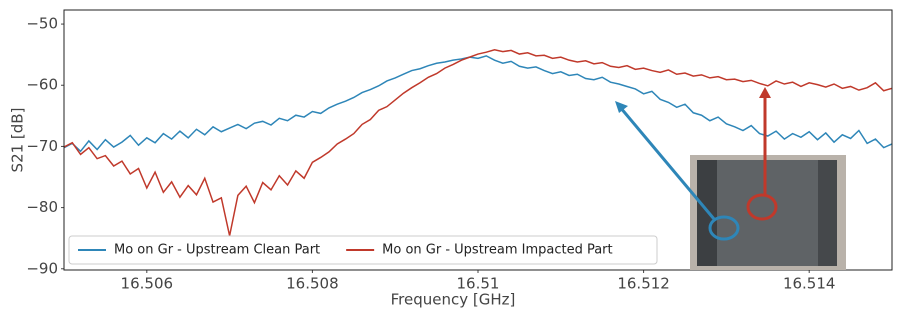 This screenshot has width=907, height=316. I want to click on y-tick-label: −80, so click(42, 207).